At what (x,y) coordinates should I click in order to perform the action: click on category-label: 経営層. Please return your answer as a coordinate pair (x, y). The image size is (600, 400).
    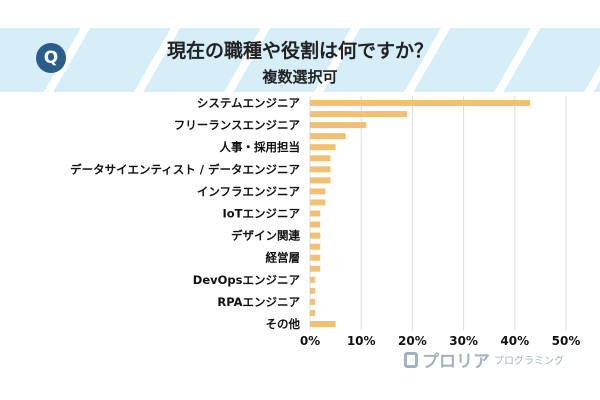
    Looking at the image, I should click on (283, 258).